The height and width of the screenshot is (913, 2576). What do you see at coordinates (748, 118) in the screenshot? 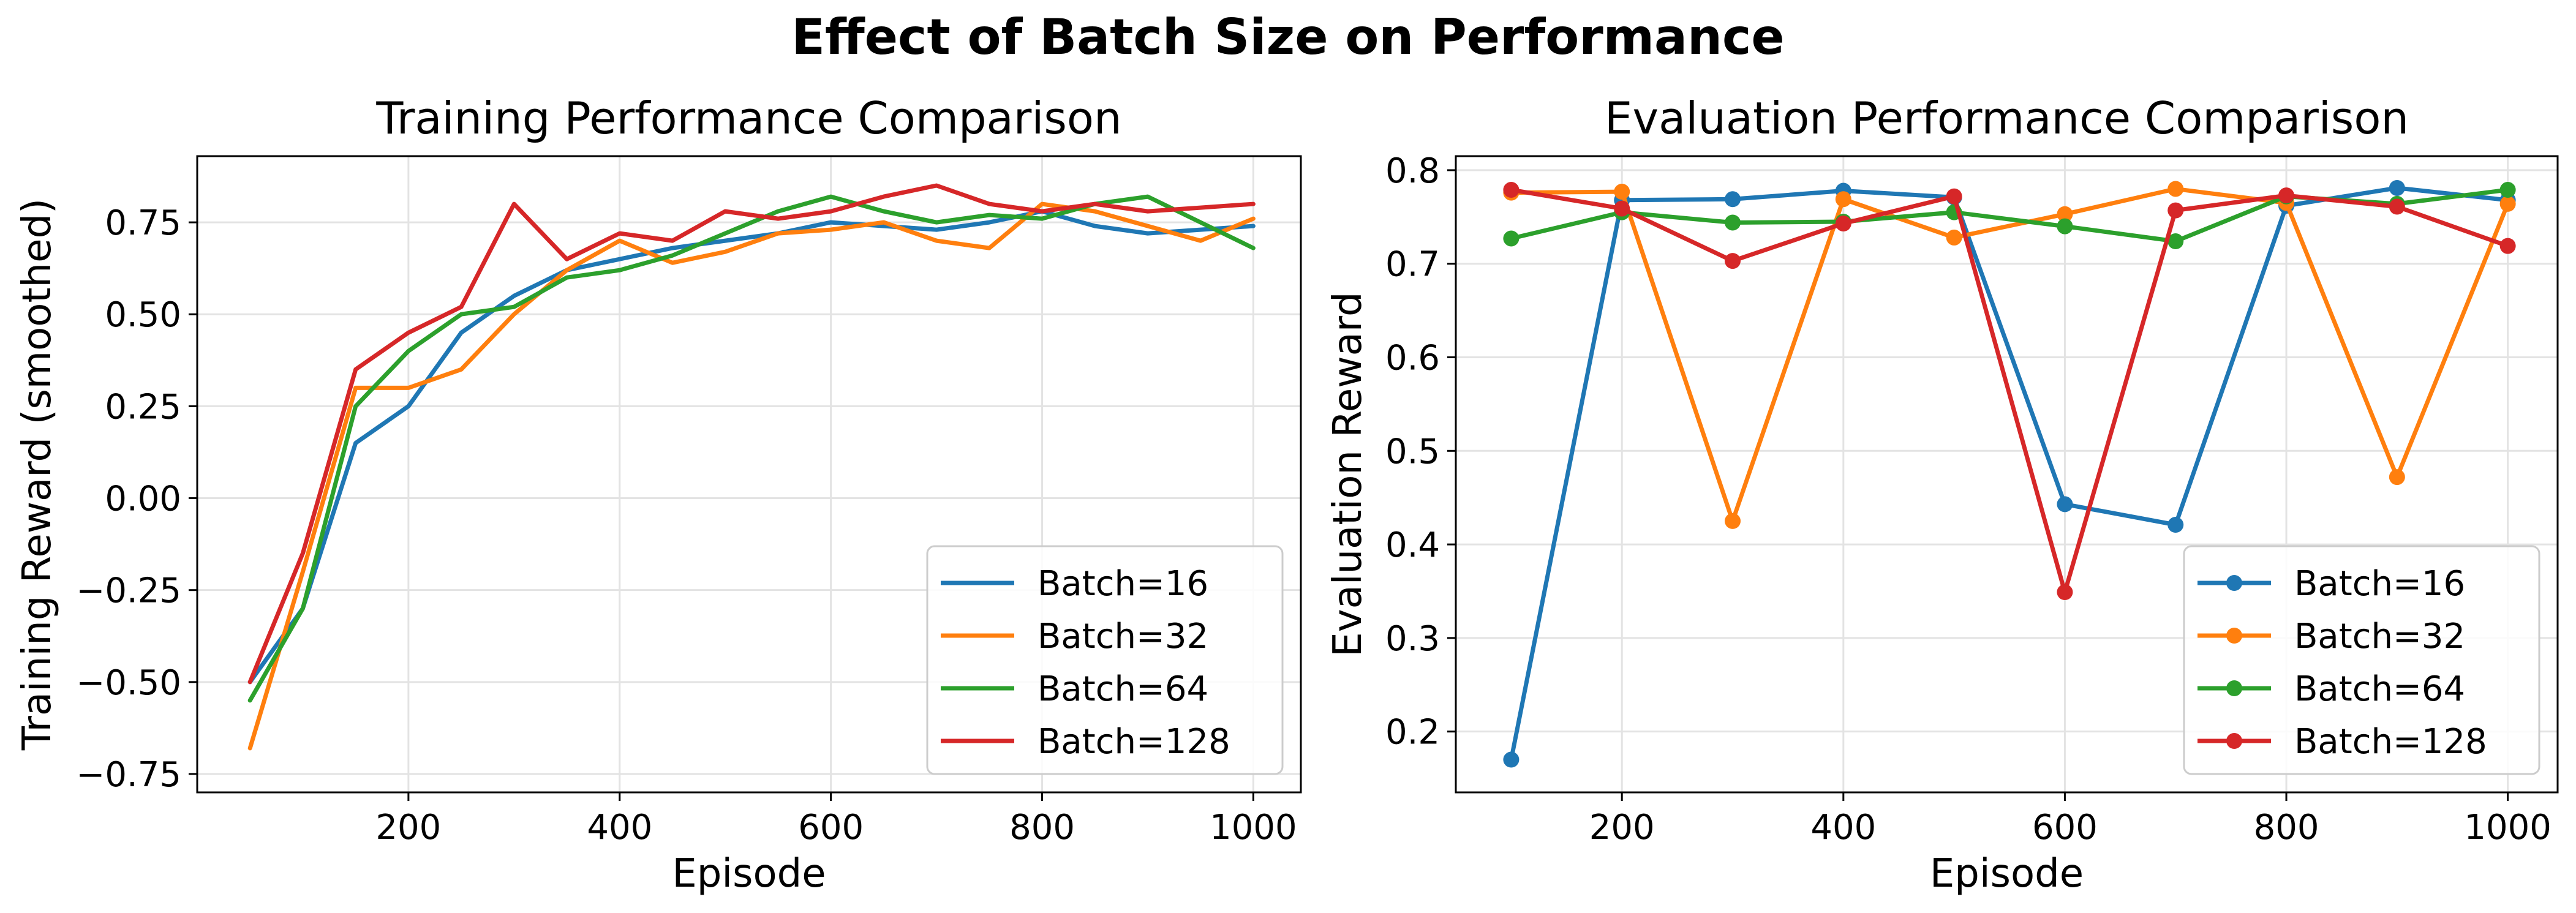
I see `chart-title: Training Performance Comparison` at bounding box center [748, 118].